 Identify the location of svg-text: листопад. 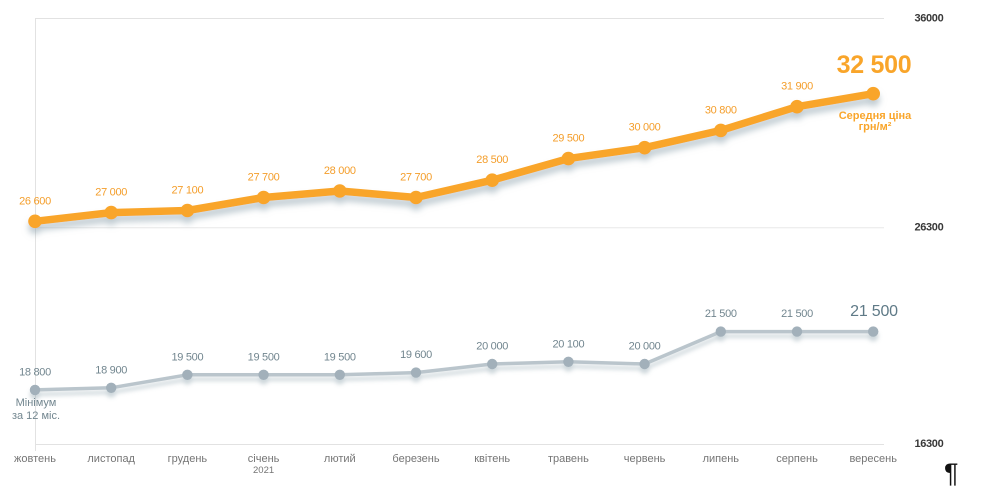
(111, 459).